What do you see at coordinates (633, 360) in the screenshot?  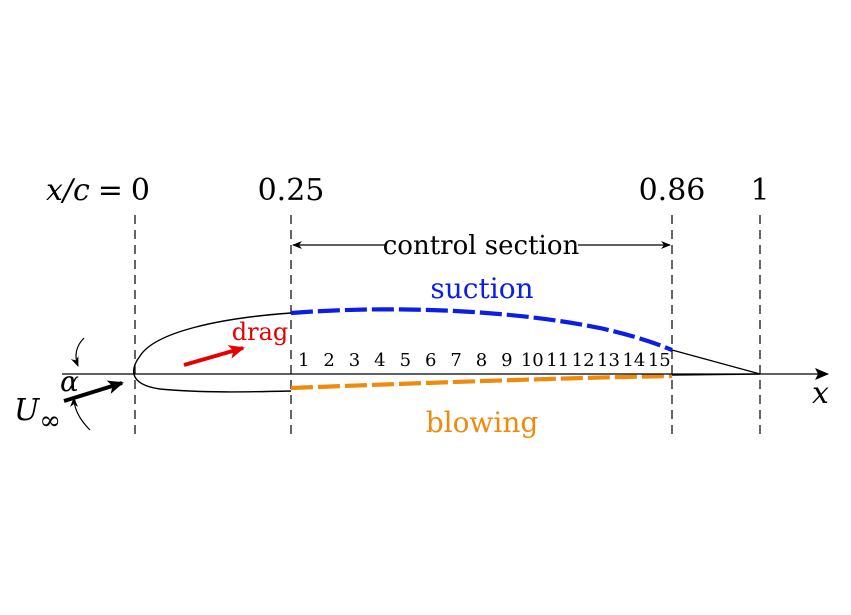 I see `segment-number: 14` at bounding box center [633, 360].